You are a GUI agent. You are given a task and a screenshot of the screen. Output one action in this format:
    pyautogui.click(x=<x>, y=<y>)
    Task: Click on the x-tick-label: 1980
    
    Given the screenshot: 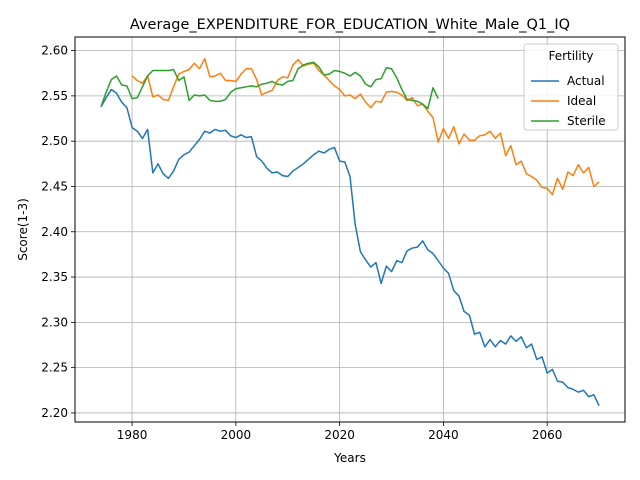 What is the action you would take?
    pyautogui.click(x=132, y=435)
    